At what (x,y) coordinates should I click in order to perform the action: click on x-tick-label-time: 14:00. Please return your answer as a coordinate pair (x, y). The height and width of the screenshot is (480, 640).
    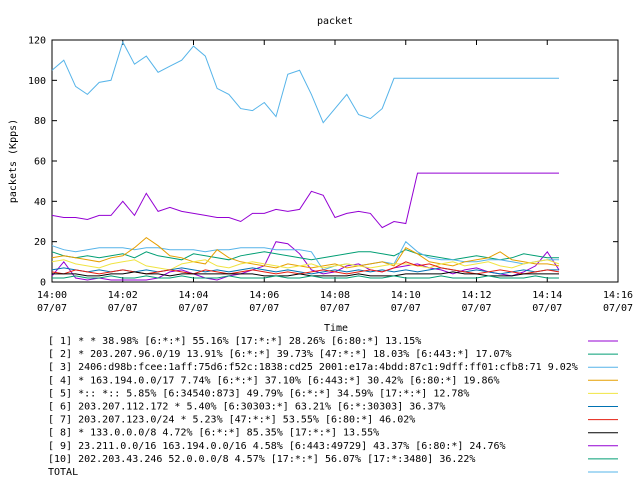
    Looking at the image, I should click on (52, 295).